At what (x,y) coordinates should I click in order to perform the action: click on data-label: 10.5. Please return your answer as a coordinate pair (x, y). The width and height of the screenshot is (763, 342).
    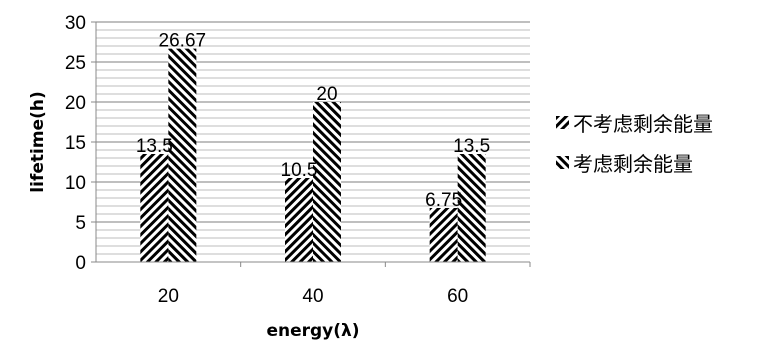
    Looking at the image, I should click on (299, 170).